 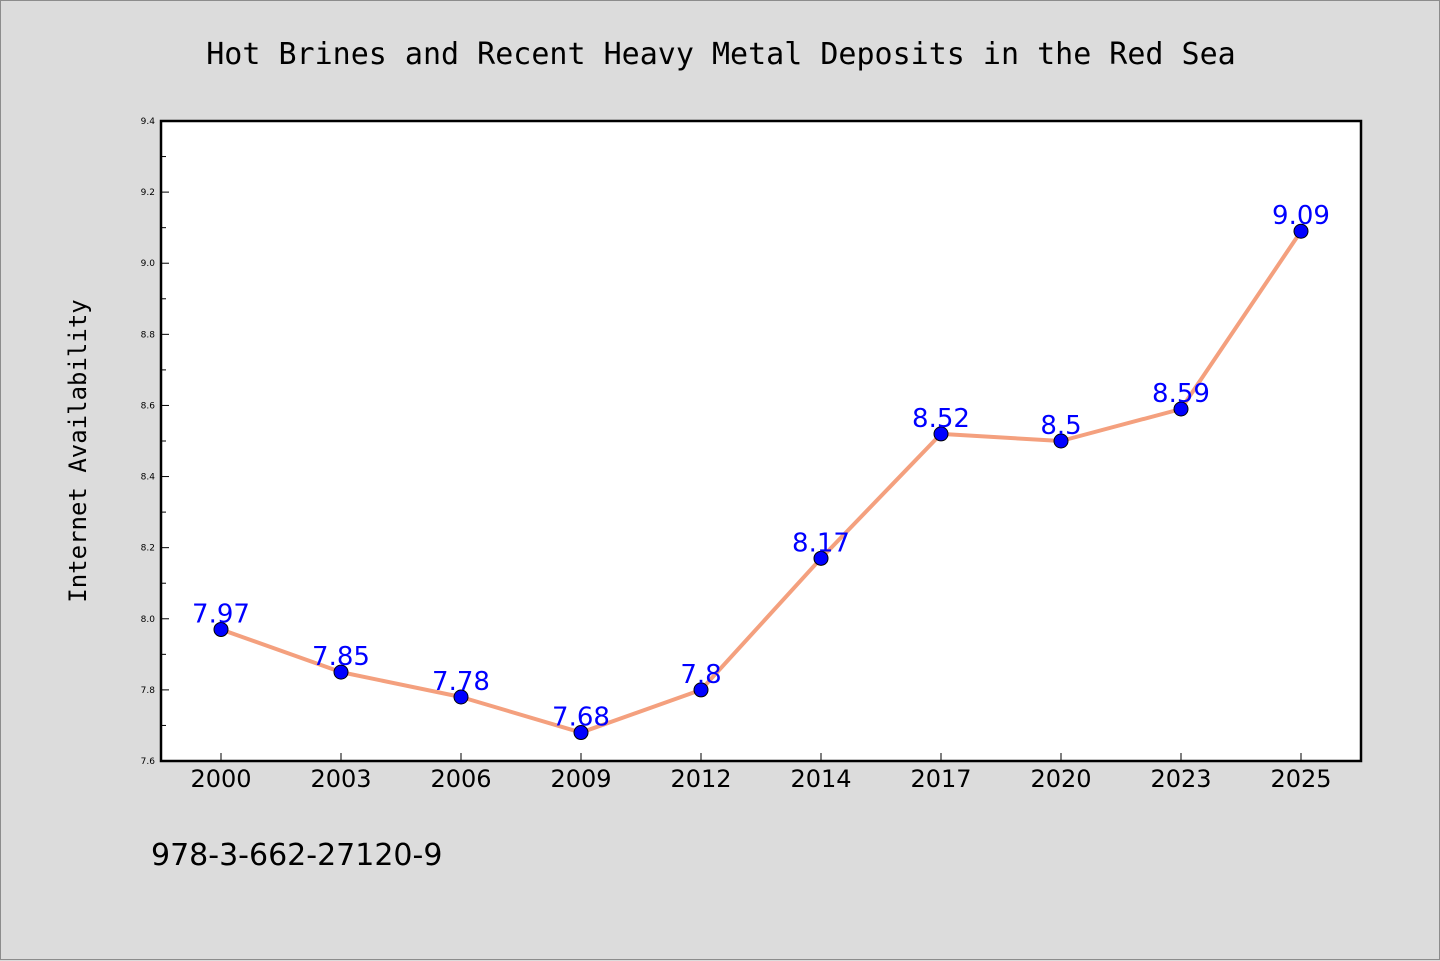 What do you see at coordinates (940, 779) in the screenshot?
I see `x-tick-label: 2017` at bounding box center [940, 779].